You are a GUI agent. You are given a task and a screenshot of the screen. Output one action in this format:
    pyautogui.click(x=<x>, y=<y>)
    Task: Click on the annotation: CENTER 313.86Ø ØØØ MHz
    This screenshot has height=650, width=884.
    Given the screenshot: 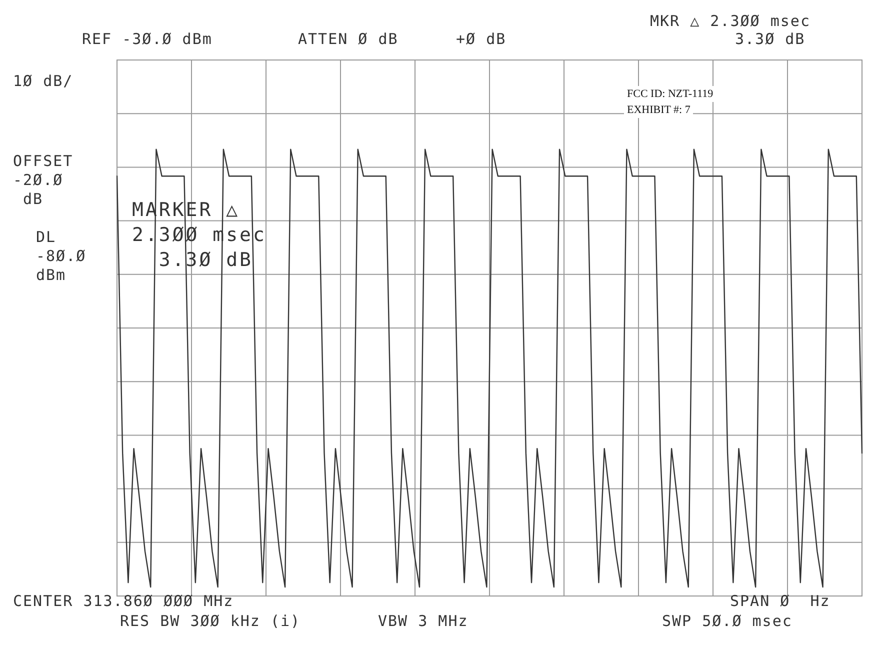 What is the action you would take?
    pyautogui.click(x=123, y=601)
    